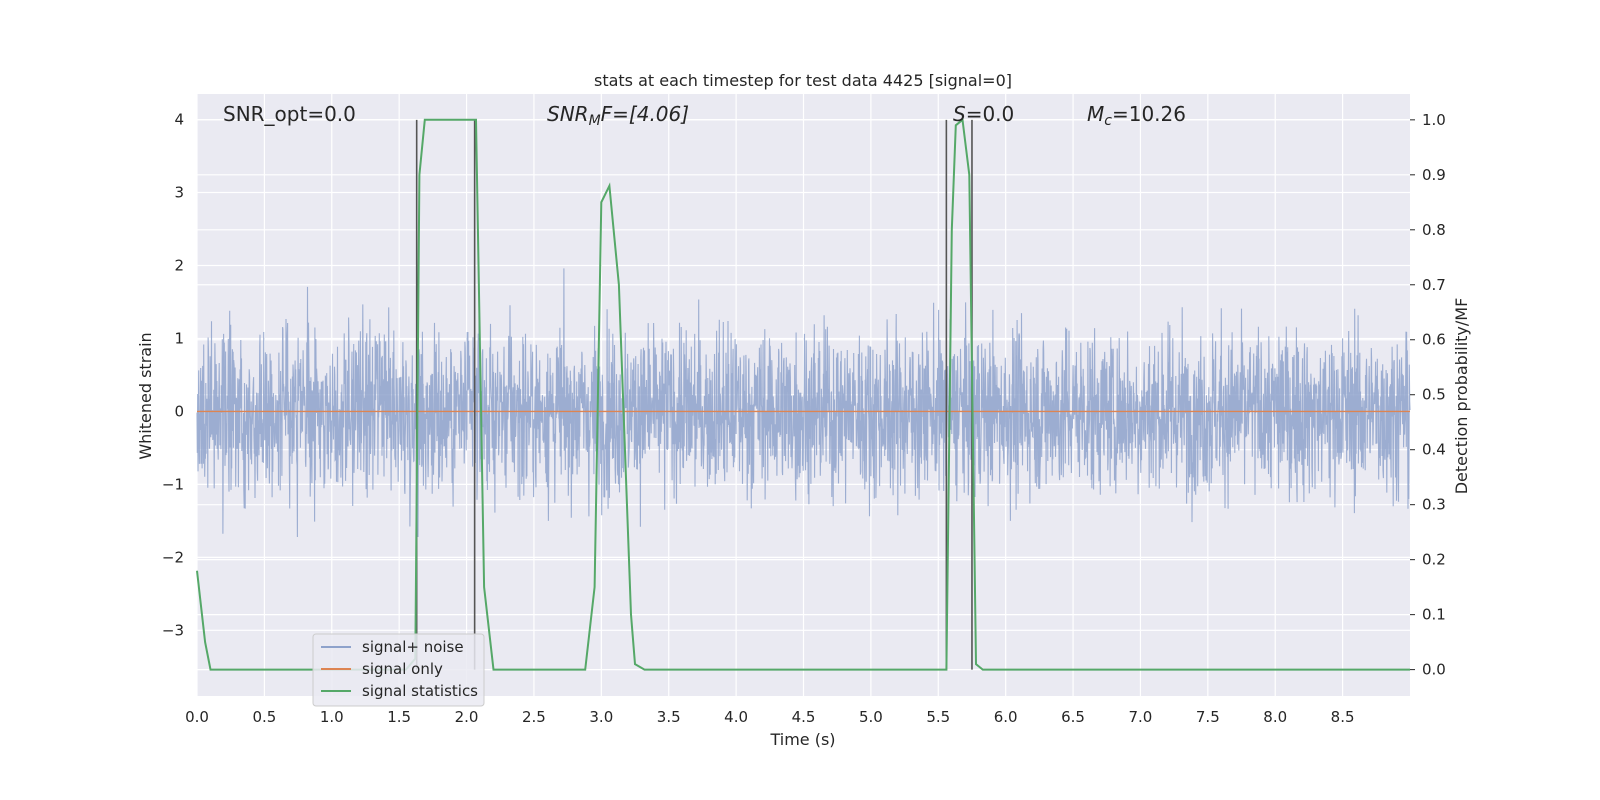  What do you see at coordinates (645, 114) in the screenshot?
I see `annotation-snr-mf-f: F=[4.06]` at bounding box center [645, 114].